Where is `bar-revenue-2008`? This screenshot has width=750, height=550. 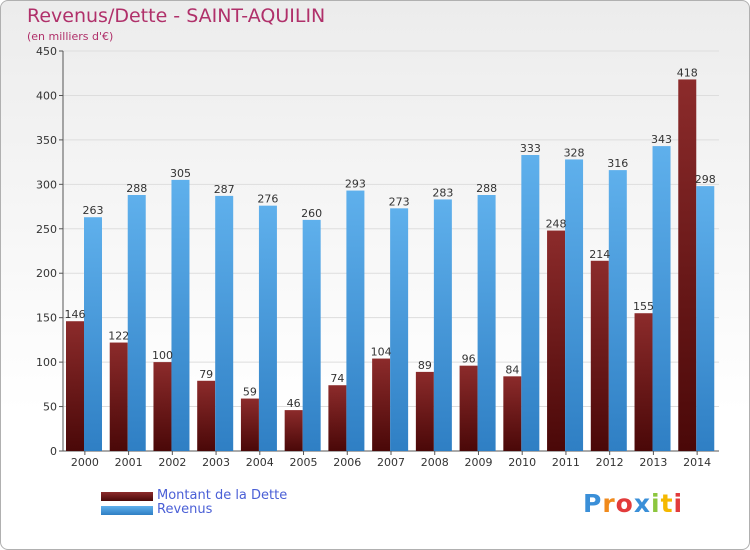
bar-revenue-2008 is located at coordinates (442, 325).